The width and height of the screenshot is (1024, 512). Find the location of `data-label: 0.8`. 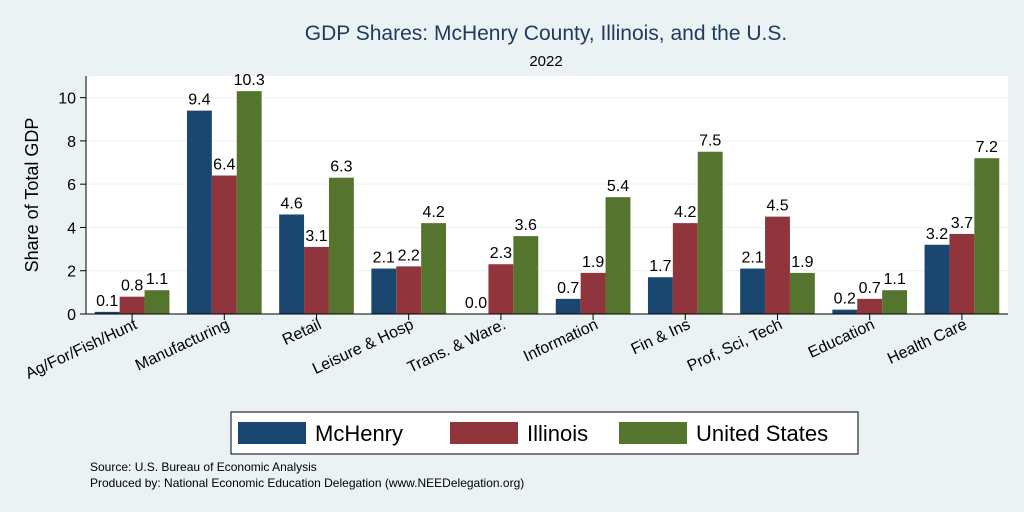

data-label: 0.8 is located at coordinates (132, 286).